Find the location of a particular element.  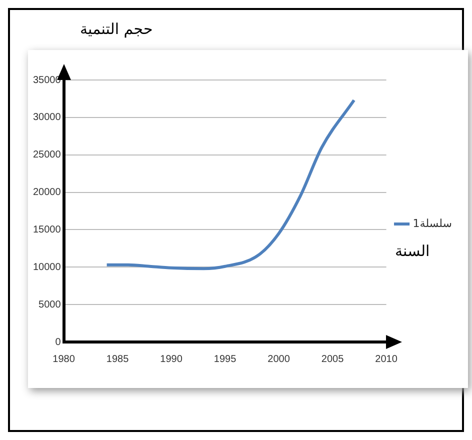

x-tick-label: 1990 is located at coordinates (171, 359).